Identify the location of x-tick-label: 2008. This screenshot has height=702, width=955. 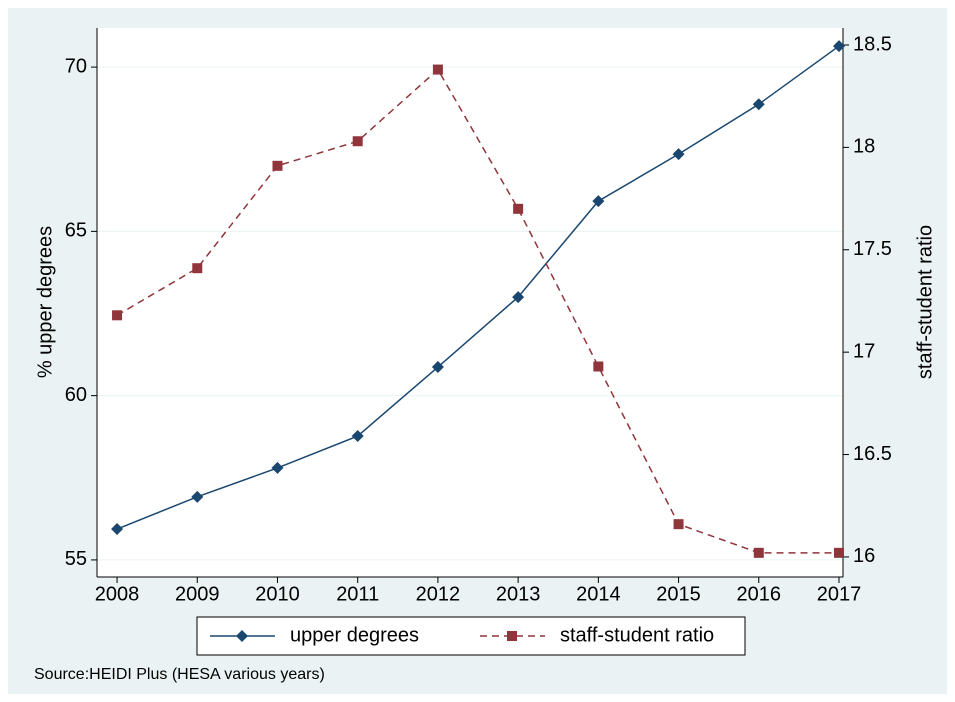
(117, 594).